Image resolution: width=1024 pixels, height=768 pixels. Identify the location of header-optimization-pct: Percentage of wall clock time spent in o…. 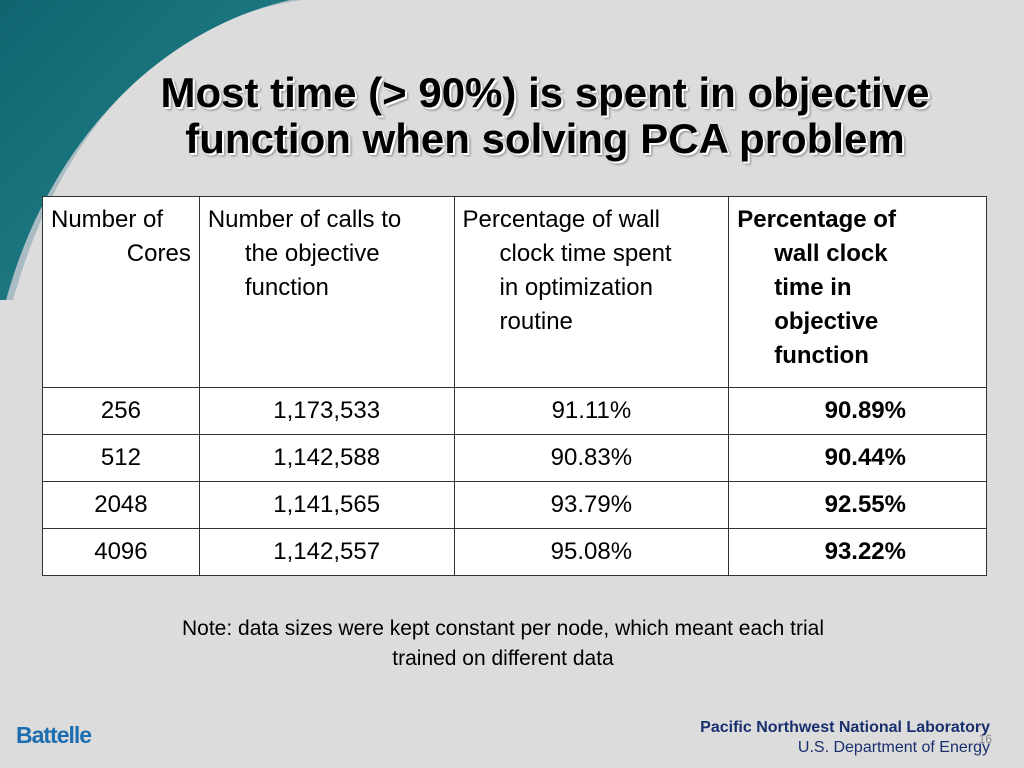
(591, 292).